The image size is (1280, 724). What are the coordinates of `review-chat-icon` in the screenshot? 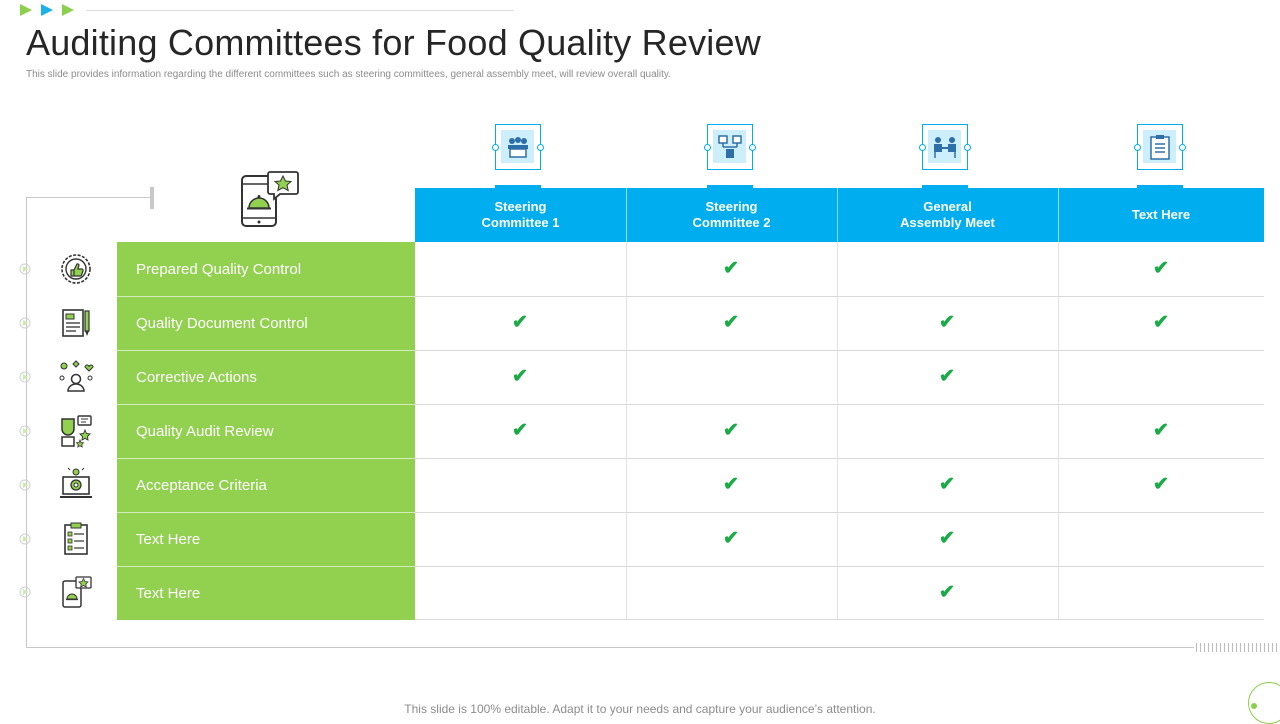 It's located at (76, 431).